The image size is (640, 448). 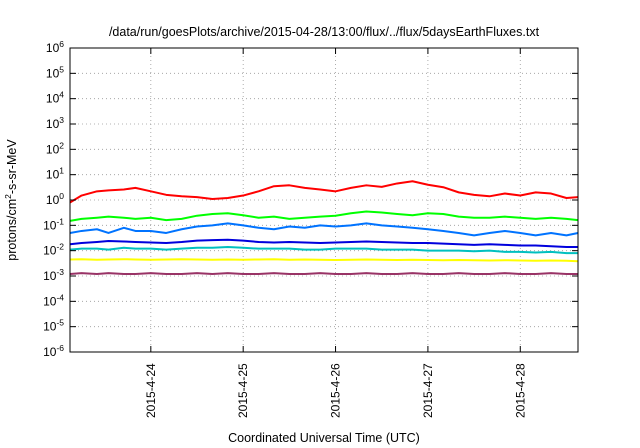 What do you see at coordinates (60, 348) in the screenshot?
I see `y-tick-label-exp: -6` at bounding box center [60, 348].